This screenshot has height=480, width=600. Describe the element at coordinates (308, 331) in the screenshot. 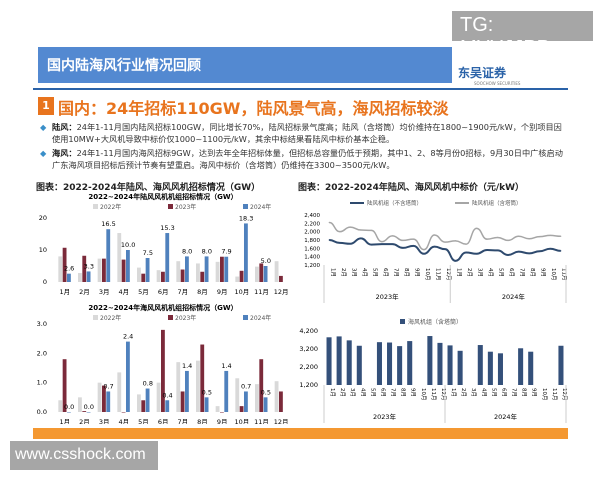

I see `y-tick-label: 4,200` at that location.